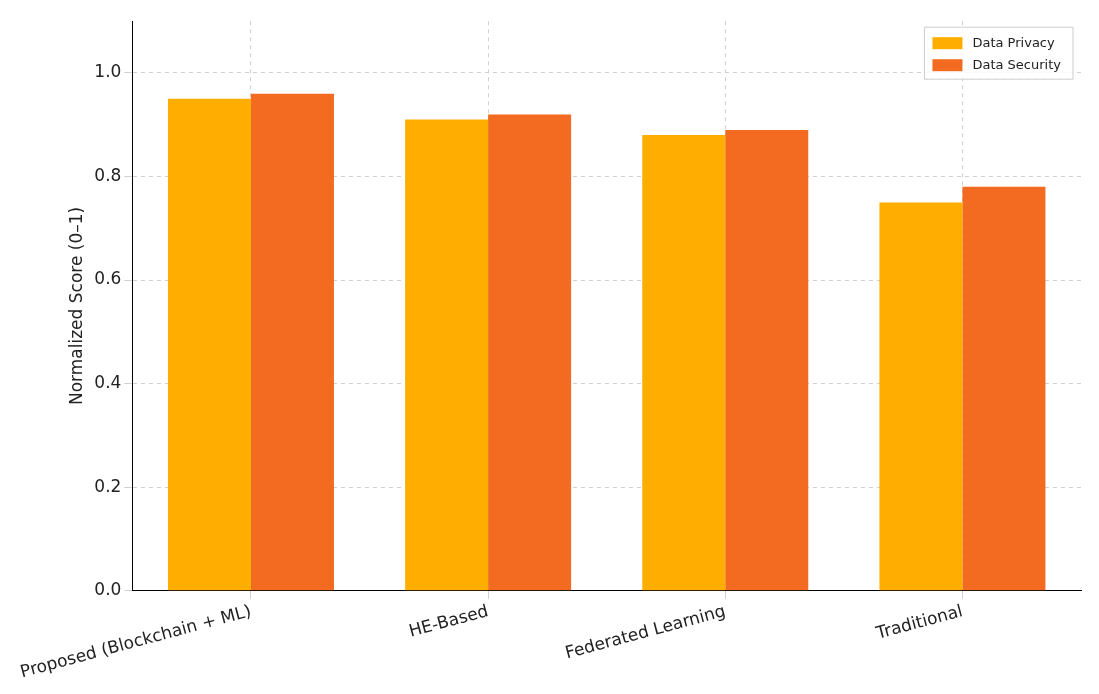 This screenshot has width=1099, height=694. I want to click on y-tick-label: 0.0, so click(108, 589).